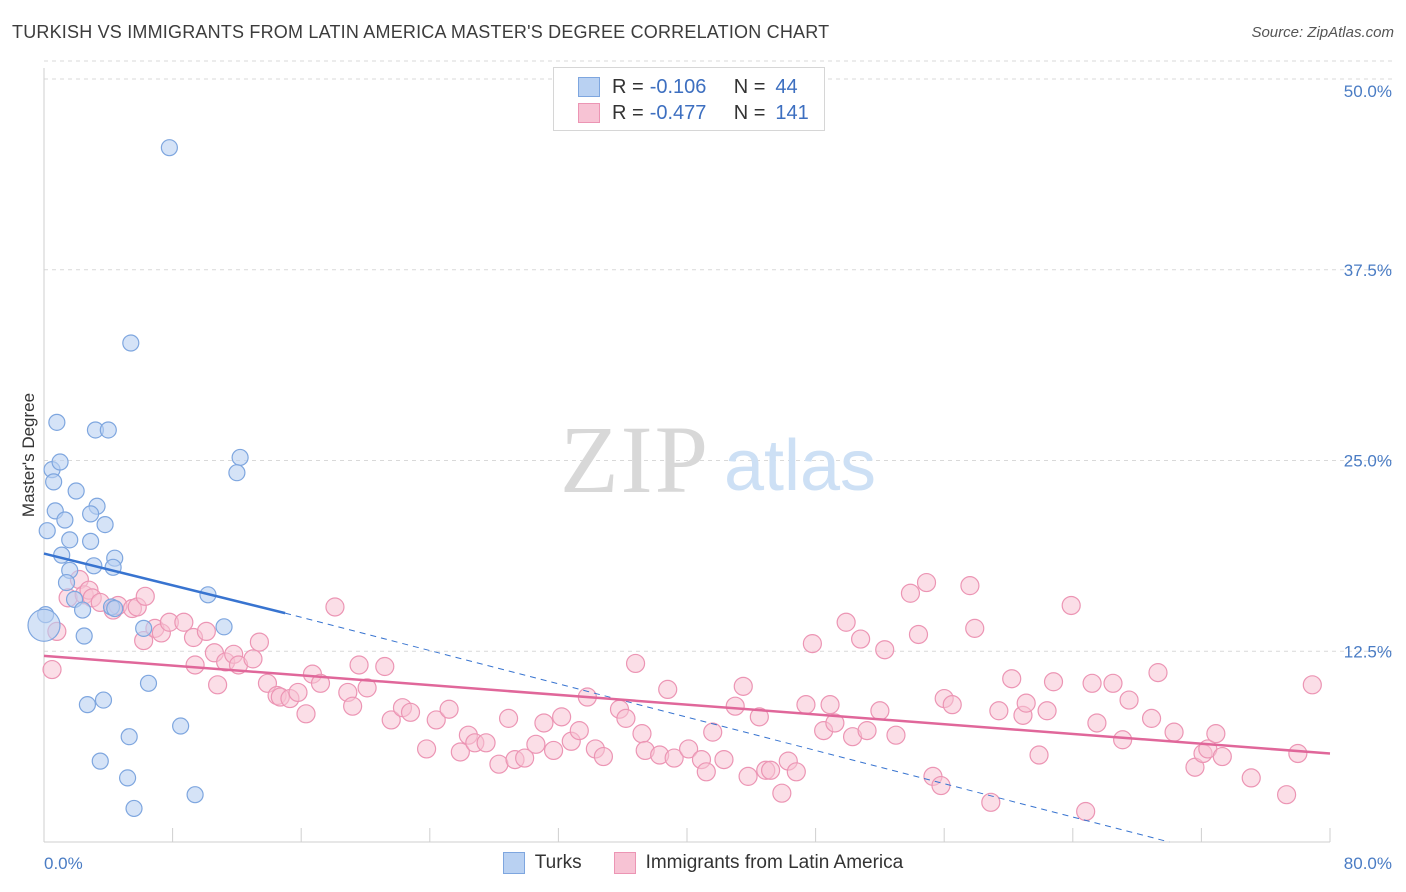 The height and width of the screenshot is (892, 1406). What do you see at coordinates (1368, 863) in the screenshot?
I see `x-tick-label-max: 80.0%` at bounding box center [1368, 863].